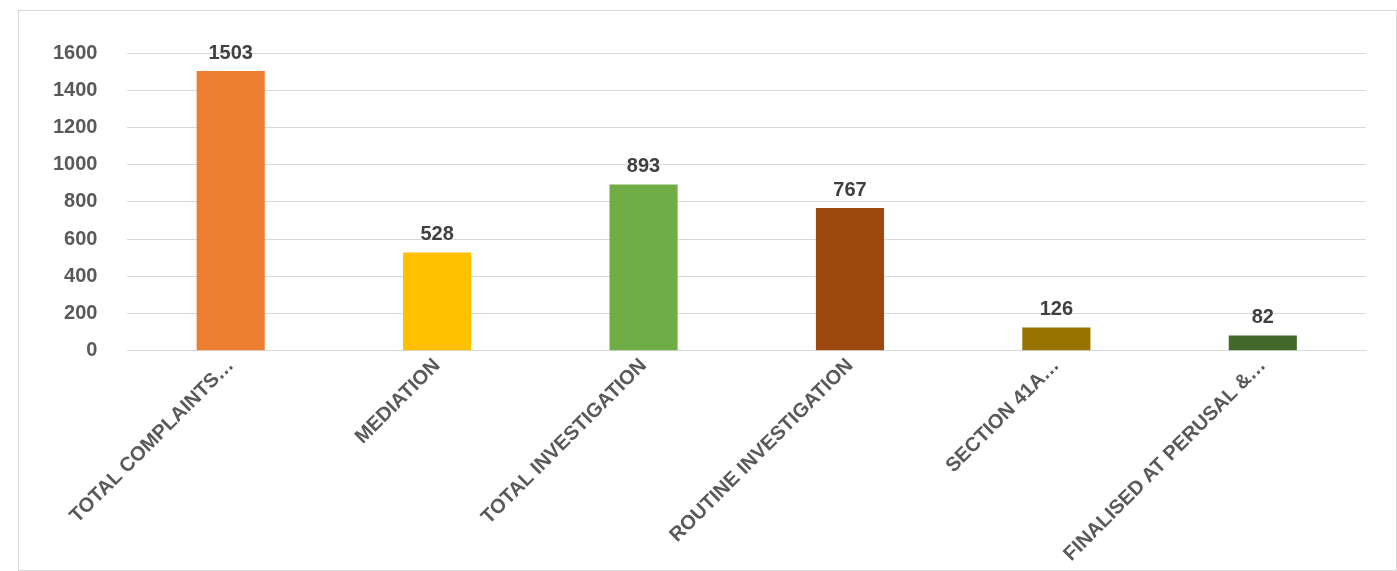 The image size is (1397, 571). I want to click on y-tick-label: 1200, so click(75, 125).